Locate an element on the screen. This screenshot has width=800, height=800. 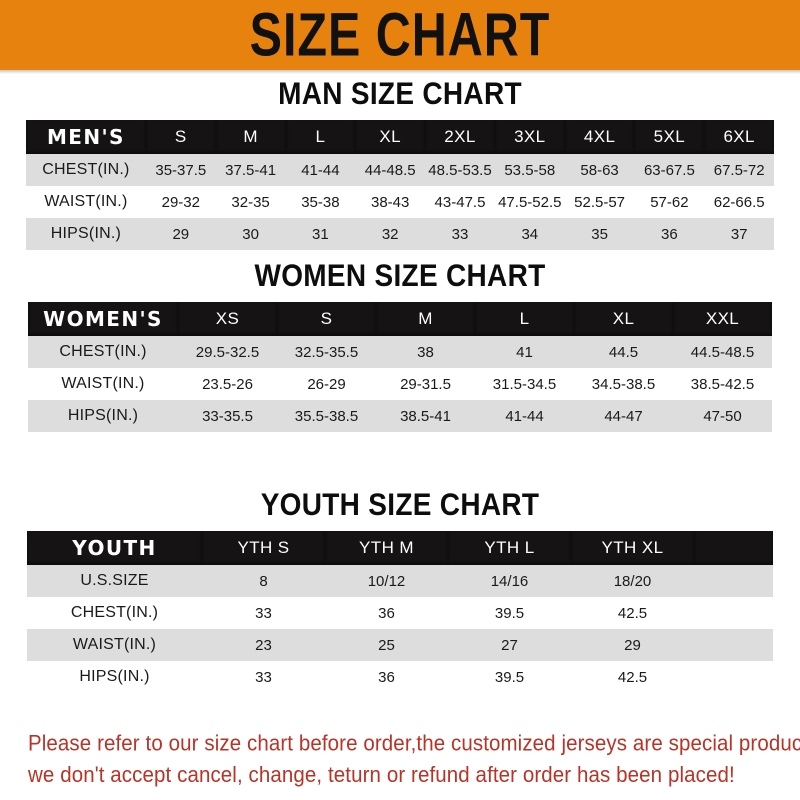
youth-cell: 27 is located at coordinates (509, 645).